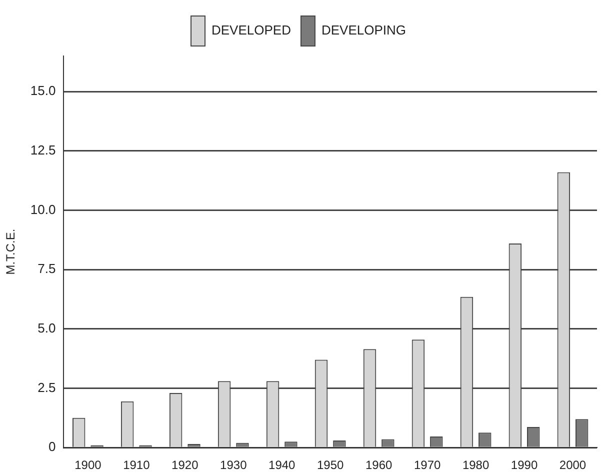 This screenshot has width=603, height=476. What do you see at coordinates (427, 465) in the screenshot?
I see `x-tick-label: 1970` at bounding box center [427, 465].